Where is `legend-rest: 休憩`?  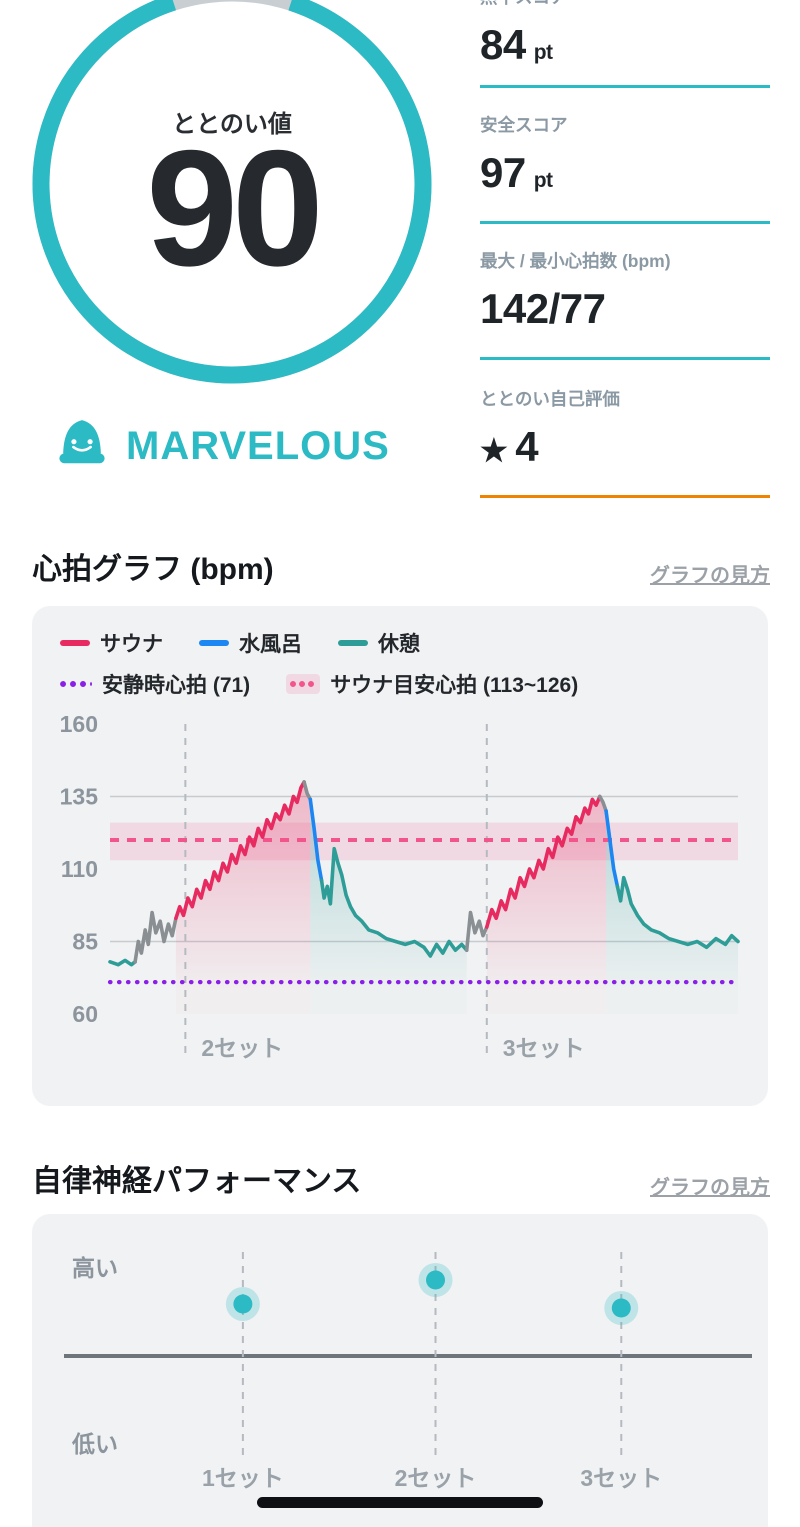 legend-rest: 休憩 is located at coordinates (379, 643).